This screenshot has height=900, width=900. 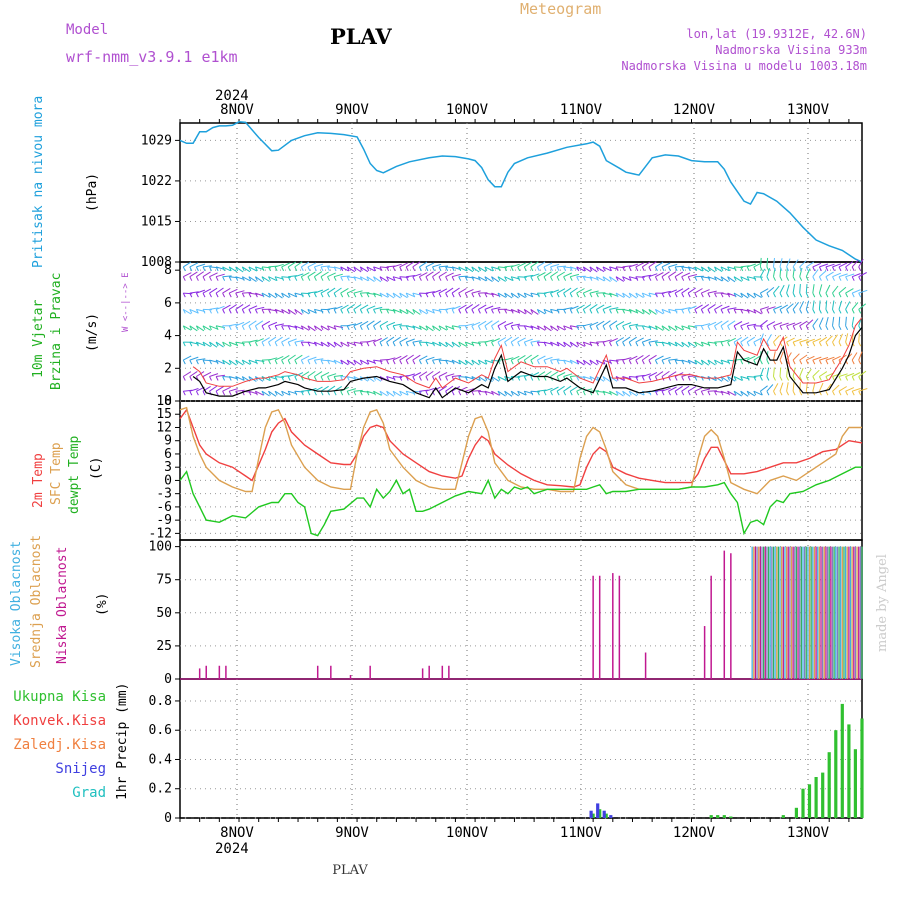 I want to click on credit-label: made by Angel, so click(x=882, y=603).